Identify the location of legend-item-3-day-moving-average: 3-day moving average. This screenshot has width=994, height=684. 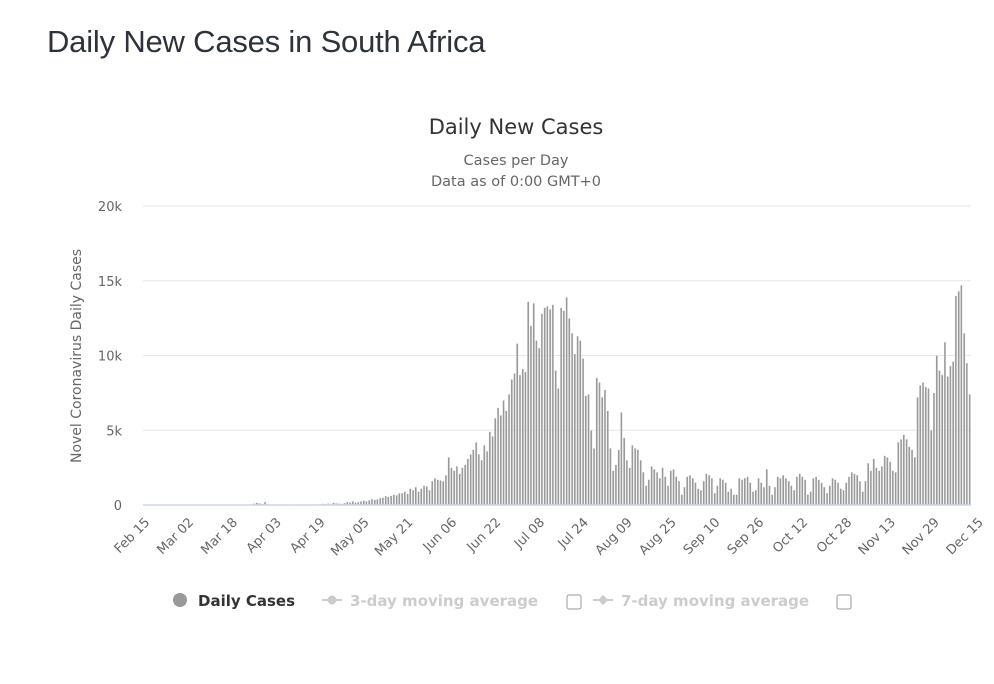
(430, 601).